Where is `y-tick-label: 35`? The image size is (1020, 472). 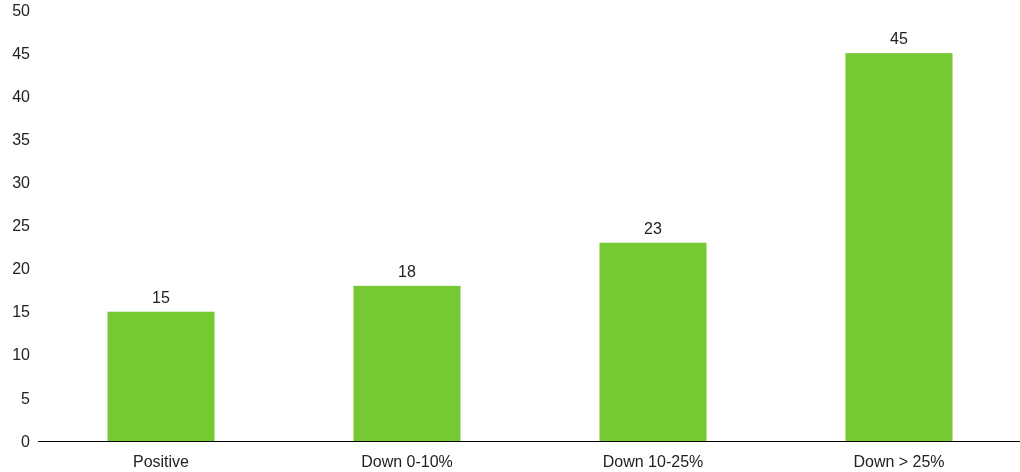
y-tick-label: 35 is located at coordinates (21, 139).